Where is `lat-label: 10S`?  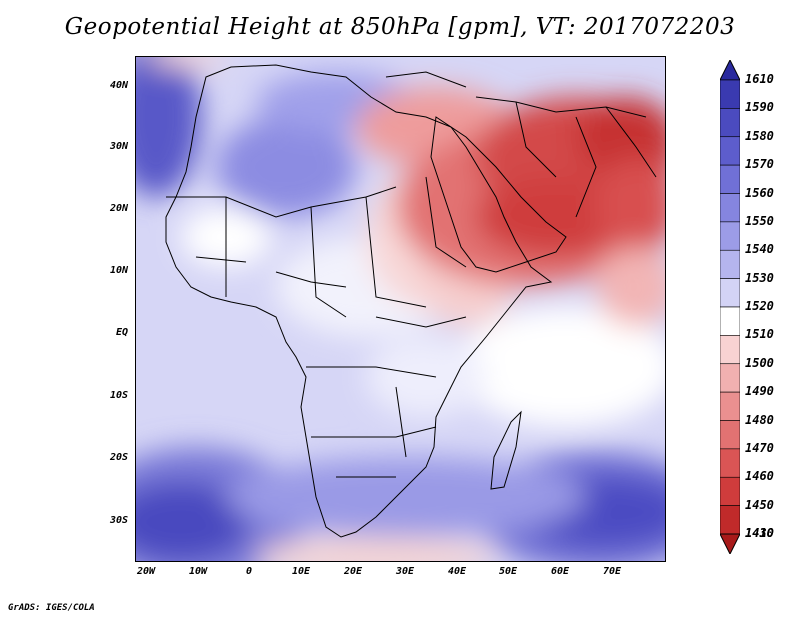 lat-label: 10S is located at coordinates (118, 395).